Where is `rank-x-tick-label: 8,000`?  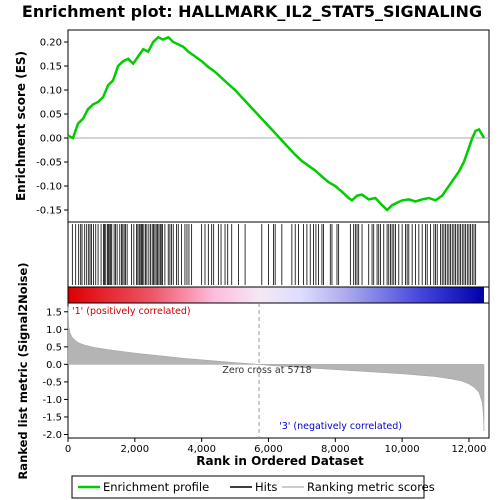
rank-x-tick-label: 8,000 is located at coordinates (335, 449).